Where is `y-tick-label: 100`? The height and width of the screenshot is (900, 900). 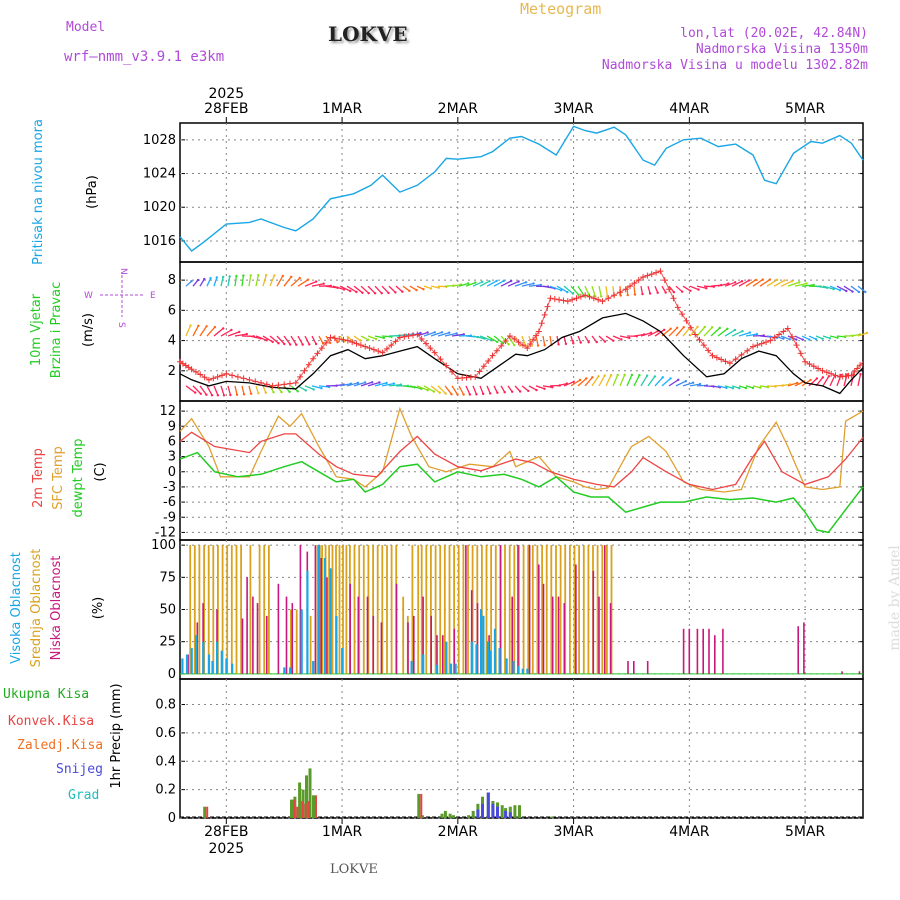
y-tick-label: 100 is located at coordinates (163, 545).